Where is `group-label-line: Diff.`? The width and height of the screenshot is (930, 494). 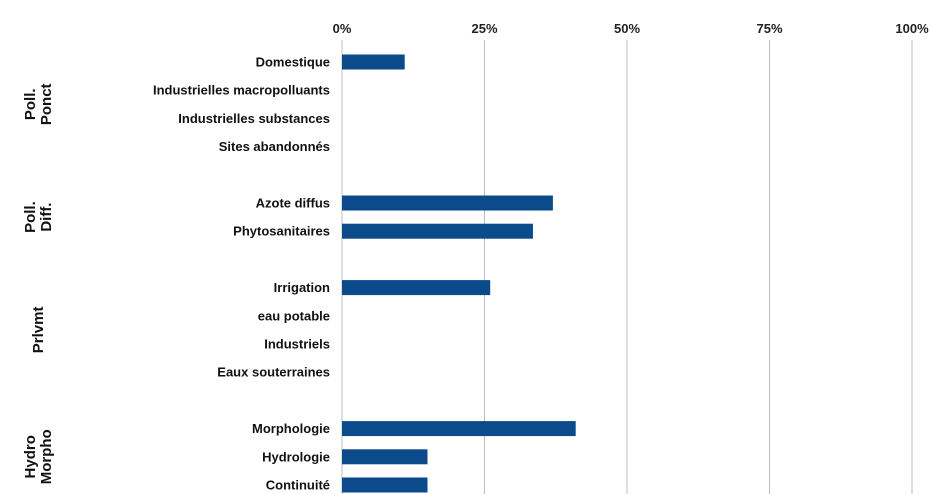
group-label-line: Diff. is located at coordinates (46, 217).